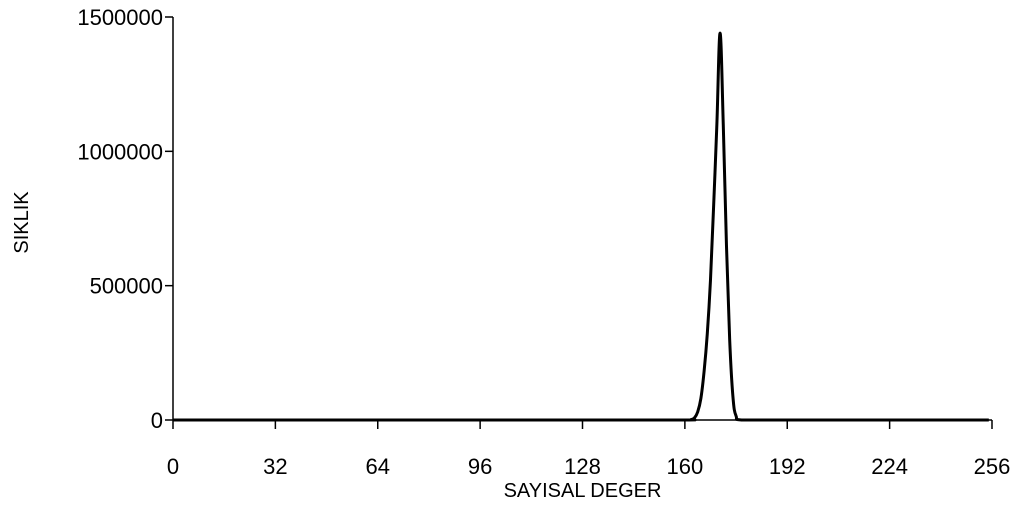 The height and width of the screenshot is (510, 1021). I want to click on x-axis-title: SAYISAL DEGER, so click(583, 491).